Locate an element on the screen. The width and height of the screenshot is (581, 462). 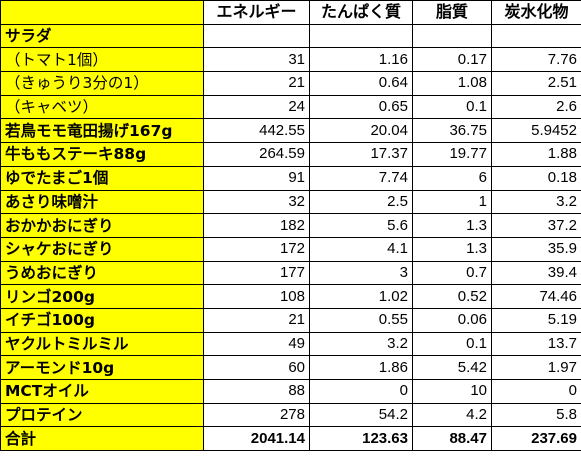
carbs-cell: 0.18 is located at coordinates (536, 178).